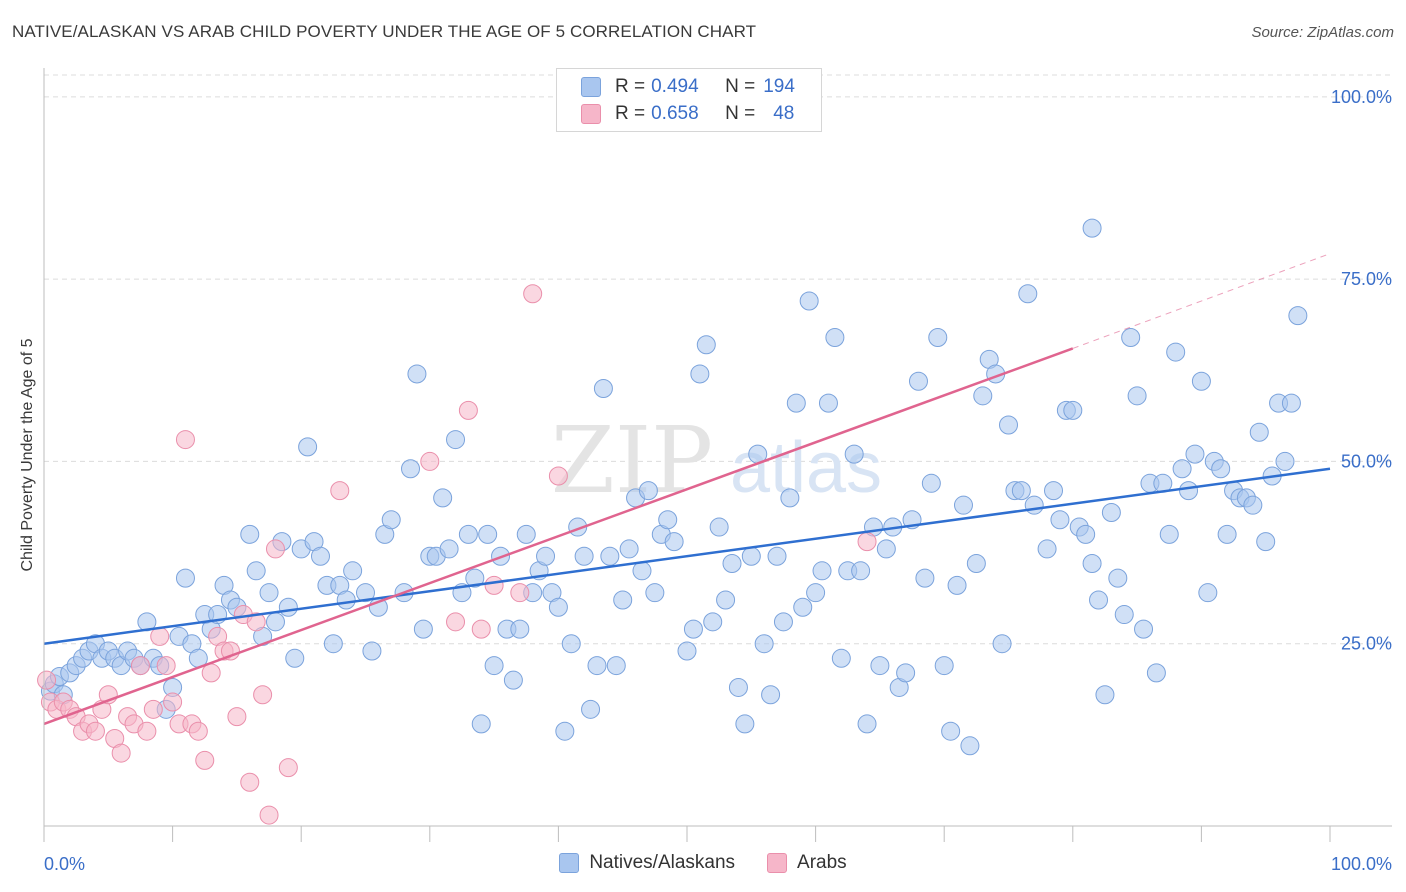 Image resolution: width=1406 pixels, height=892 pixels. I want to click on legend-item-arabs: Arabs, so click(807, 863).